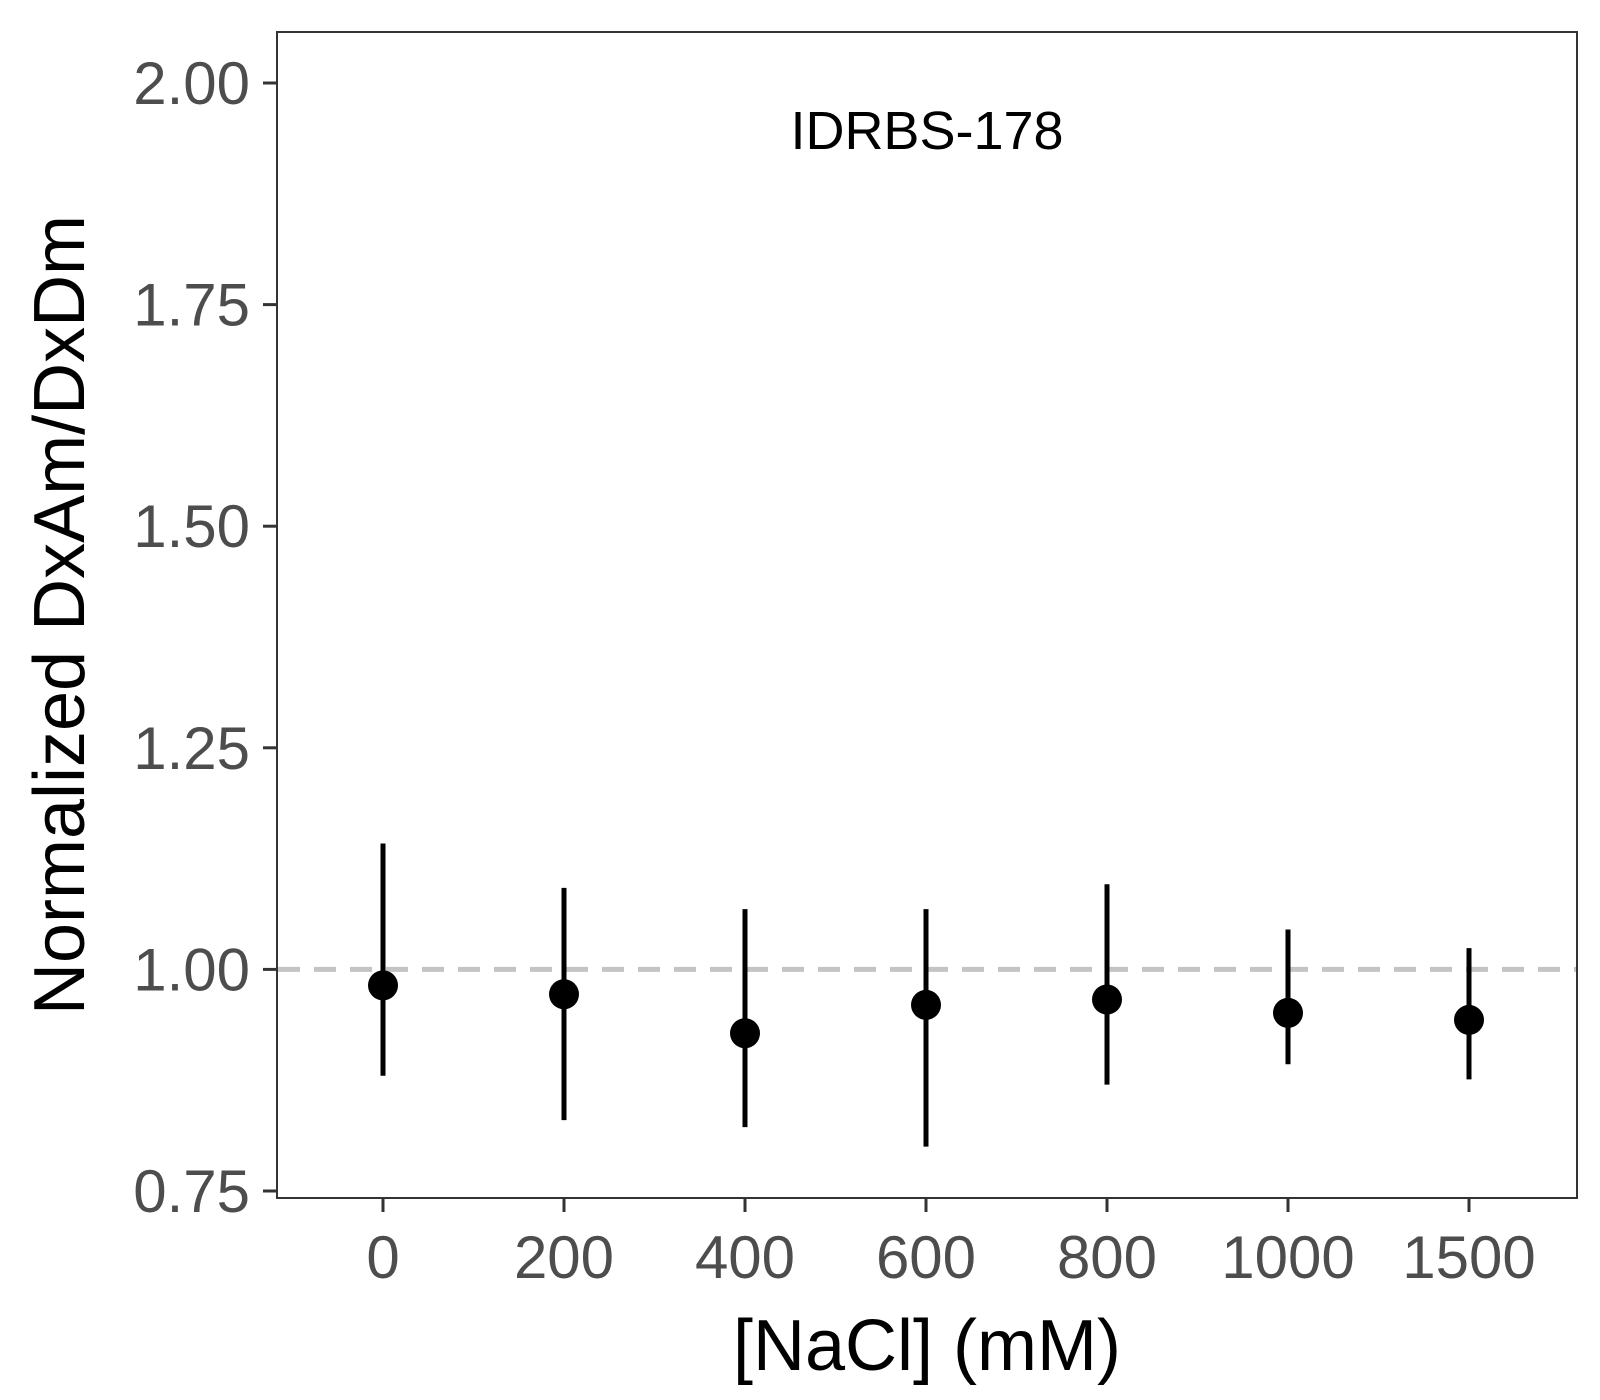 The image size is (1600, 1400). Describe the element at coordinates (191, 969) in the screenshot. I see `y-tick-label: 1.00` at that location.